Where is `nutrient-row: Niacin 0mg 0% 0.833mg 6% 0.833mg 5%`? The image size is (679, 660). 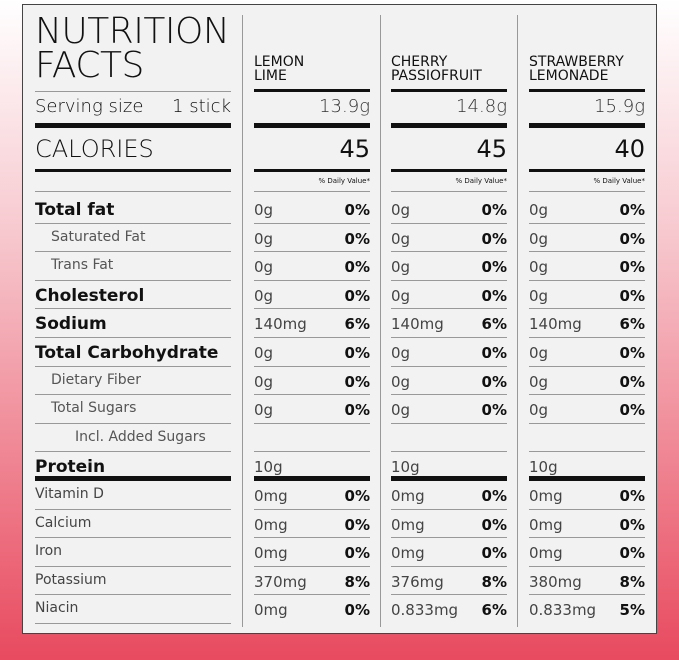 nutrient-row: Niacin 0mg 0% 0.833mg 6% 0.833mg 5% is located at coordinates (340, 609).